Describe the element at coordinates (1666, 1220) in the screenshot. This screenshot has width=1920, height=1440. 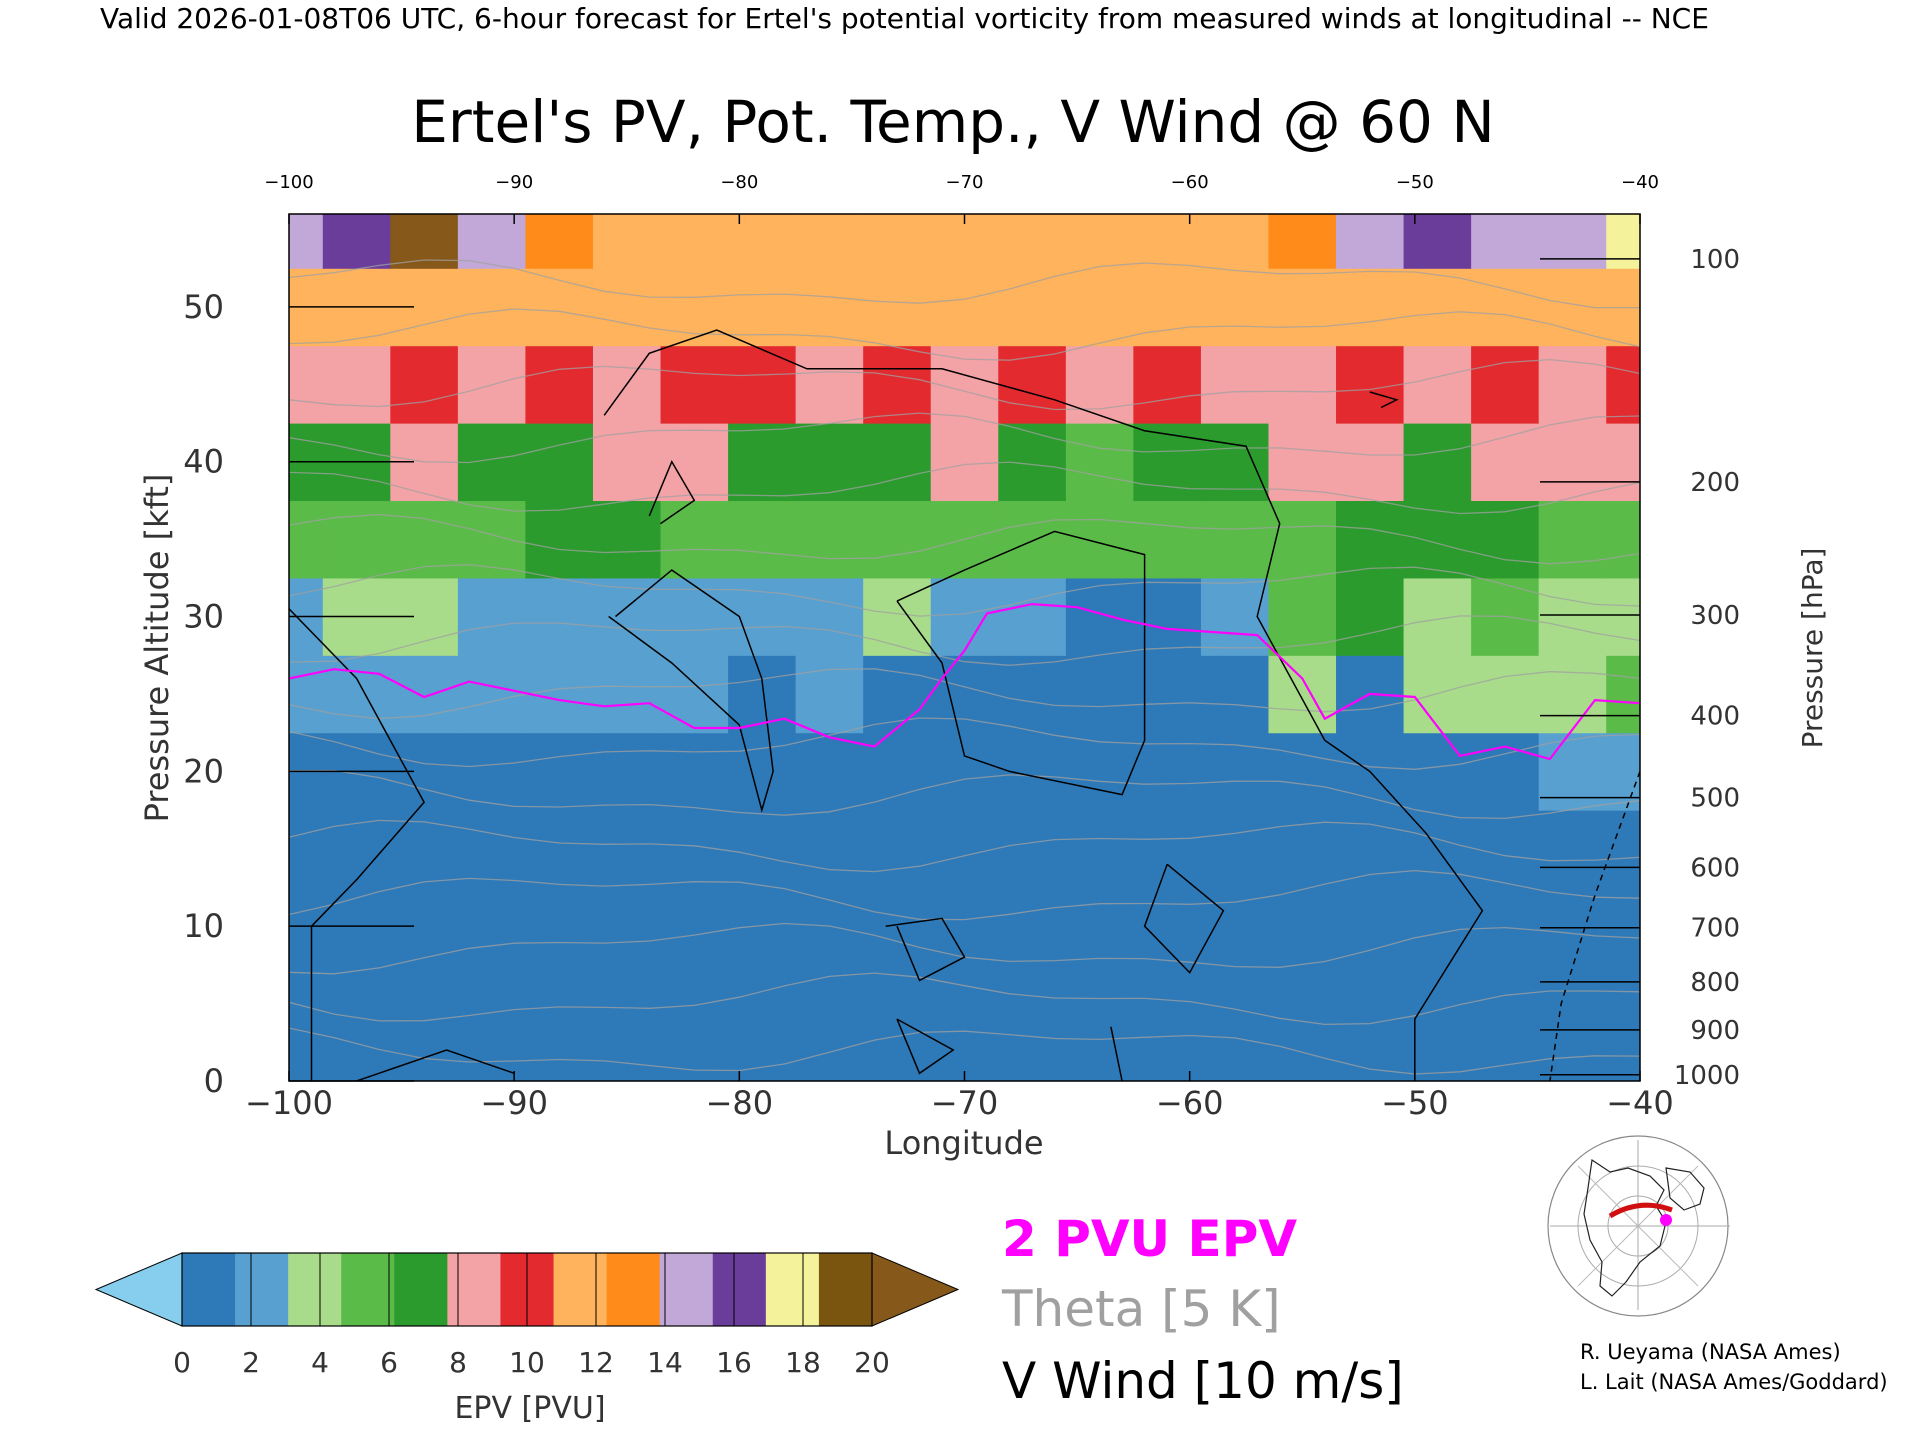
I see `location-marker` at that location.